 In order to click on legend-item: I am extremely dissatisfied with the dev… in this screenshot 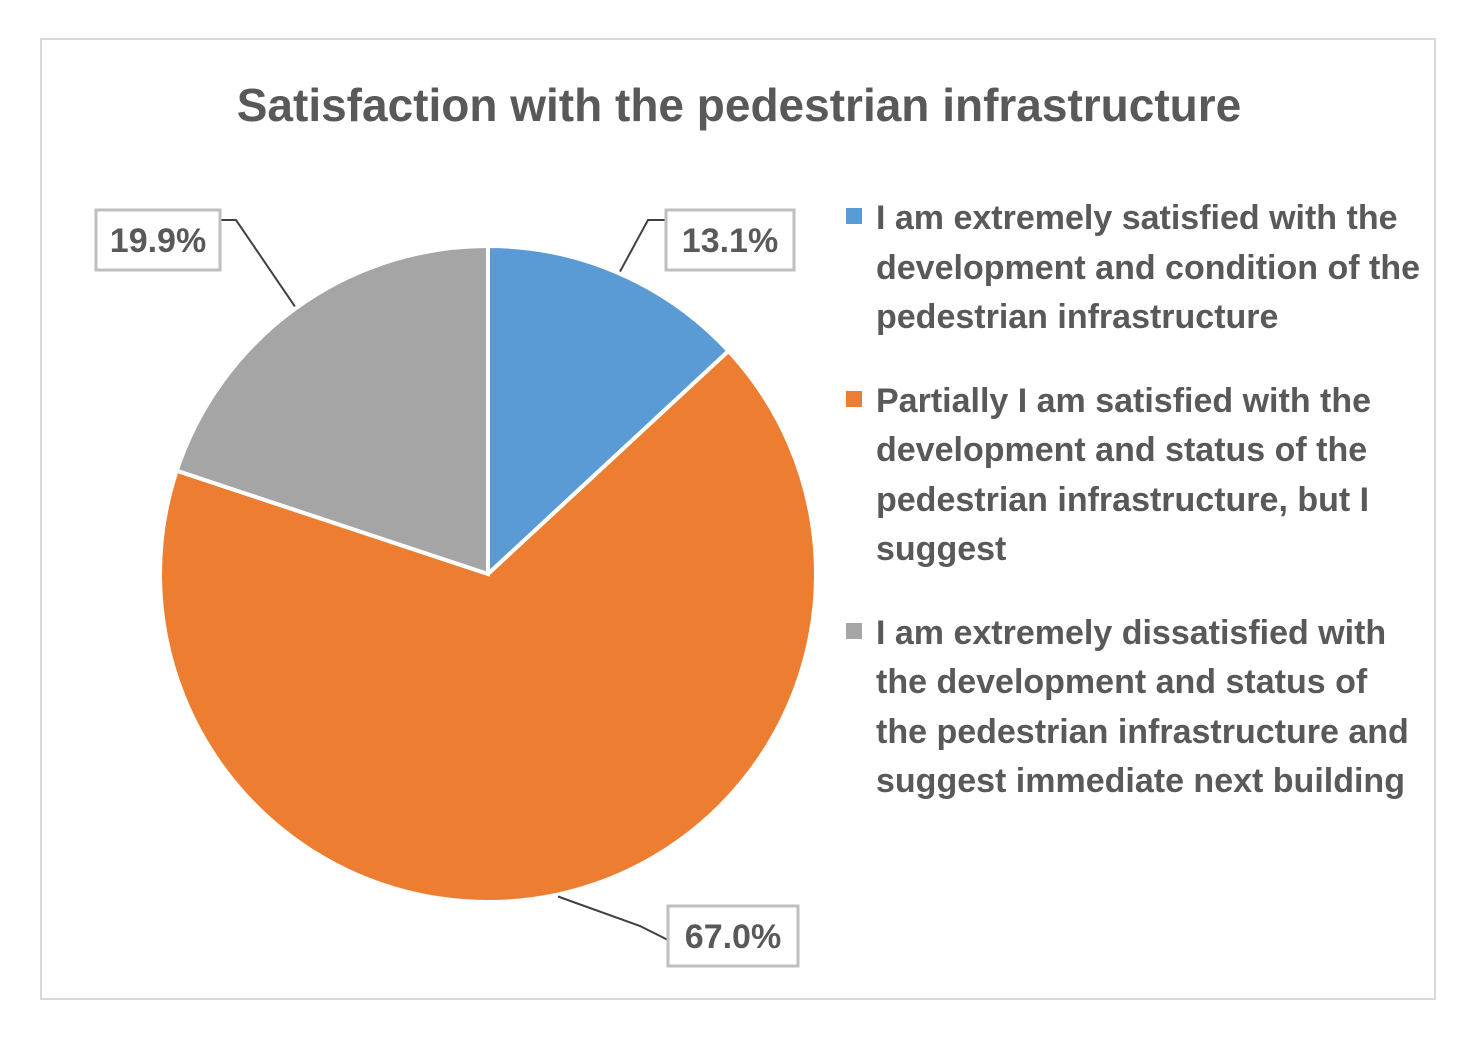, I will do `click(1136, 708)`.